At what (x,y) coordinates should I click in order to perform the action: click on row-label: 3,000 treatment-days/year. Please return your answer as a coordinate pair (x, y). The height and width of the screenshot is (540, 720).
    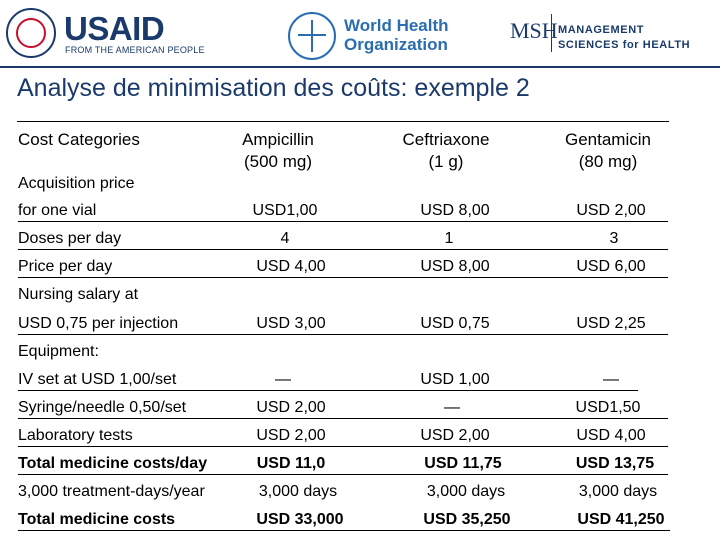
    Looking at the image, I should click on (111, 491).